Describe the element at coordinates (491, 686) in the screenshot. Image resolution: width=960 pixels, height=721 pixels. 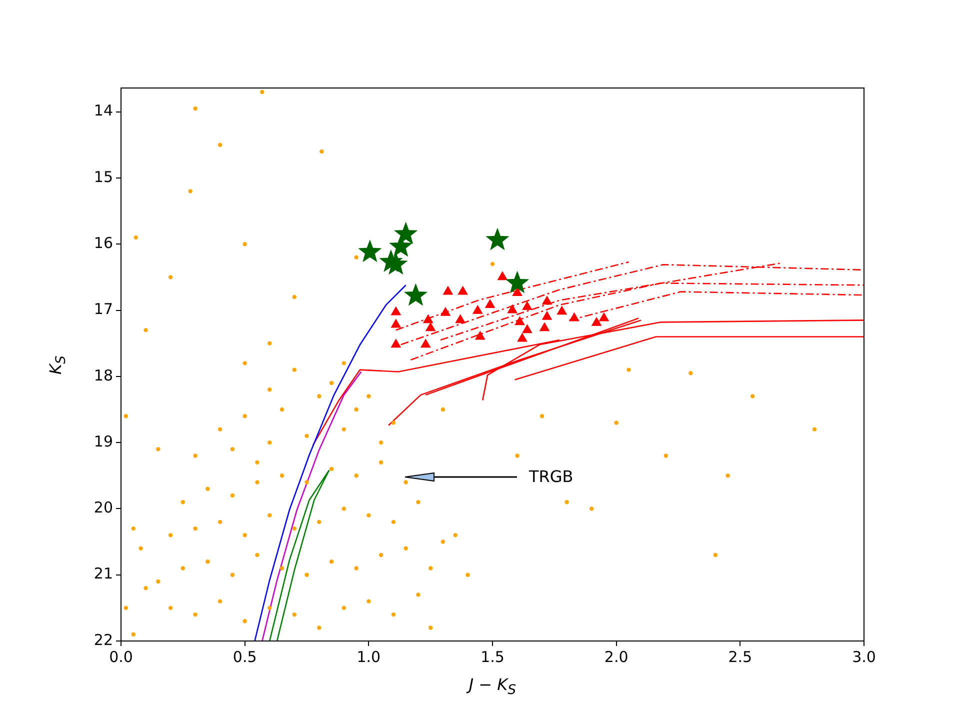
I see `x-axis-title: J − K$_{S}$` at that location.